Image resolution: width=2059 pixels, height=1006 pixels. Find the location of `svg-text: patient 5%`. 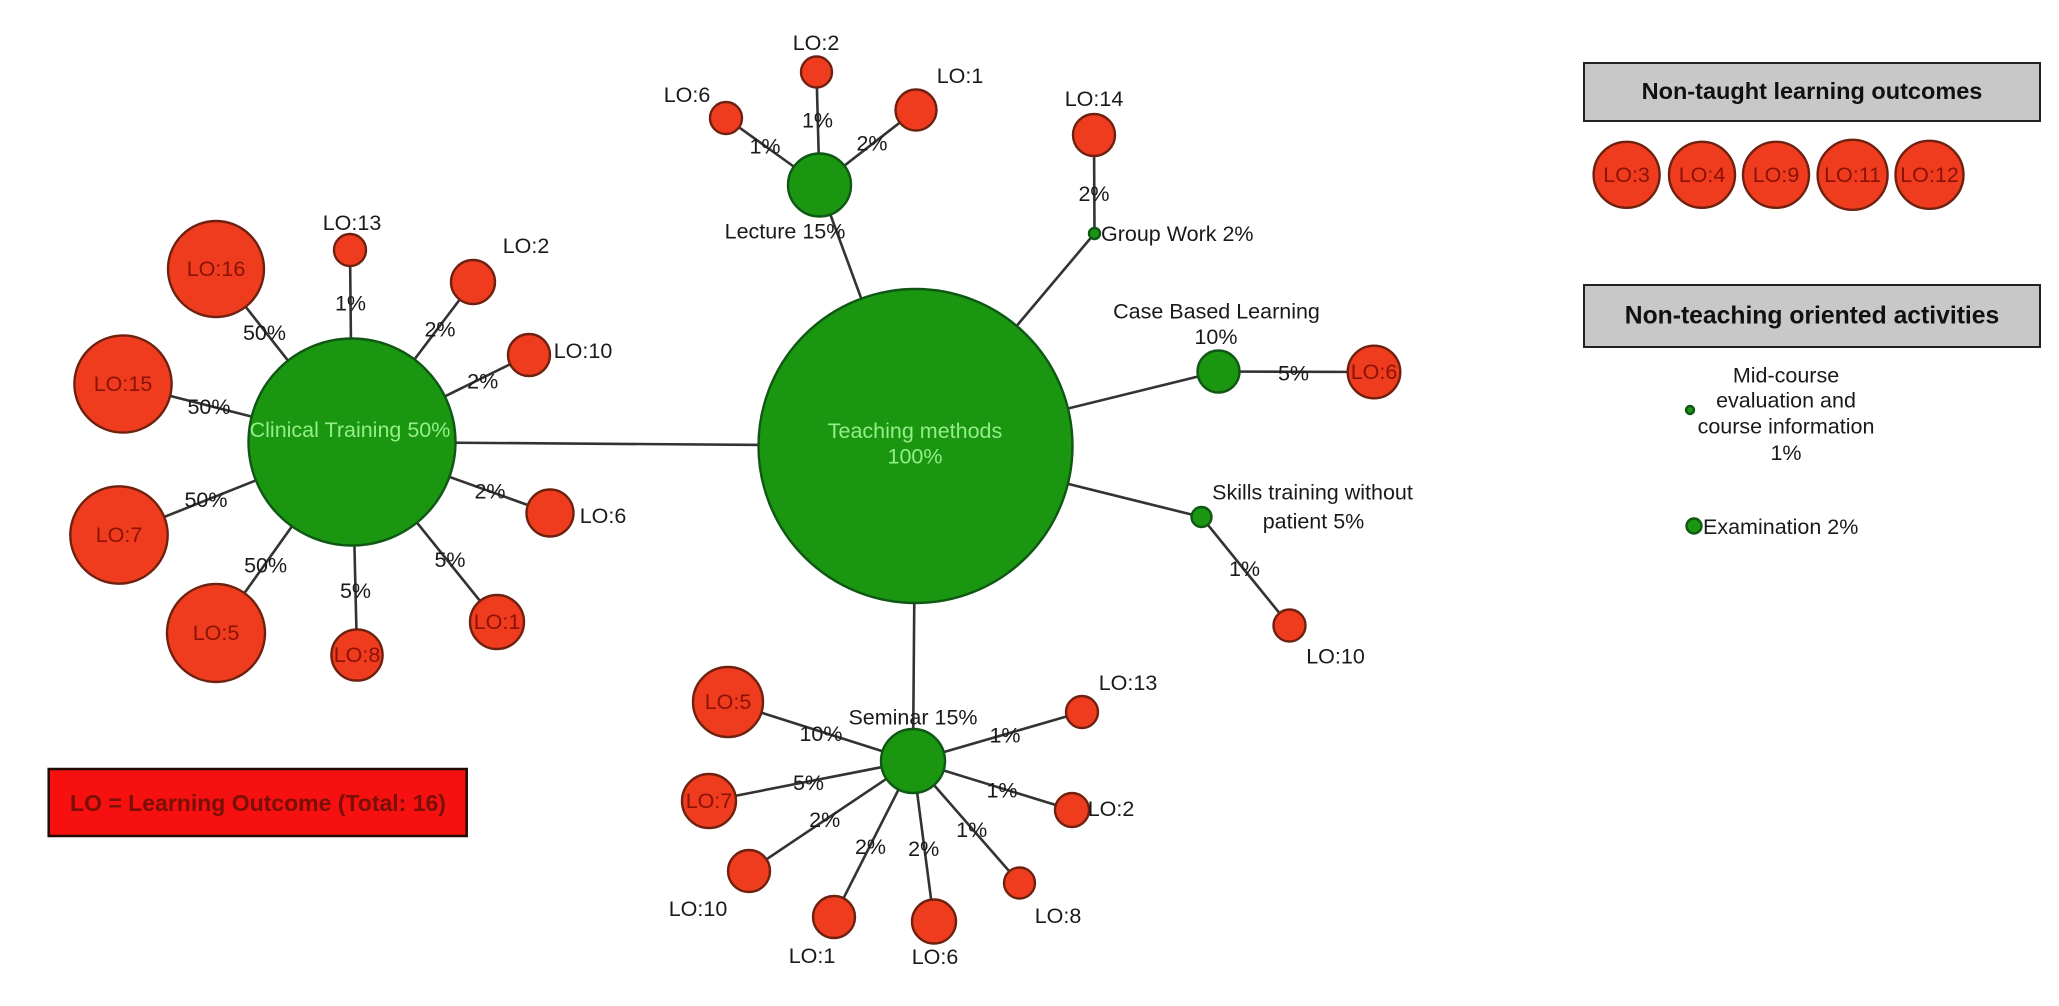

svg-text: patient 5% is located at coordinates (1314, 522).